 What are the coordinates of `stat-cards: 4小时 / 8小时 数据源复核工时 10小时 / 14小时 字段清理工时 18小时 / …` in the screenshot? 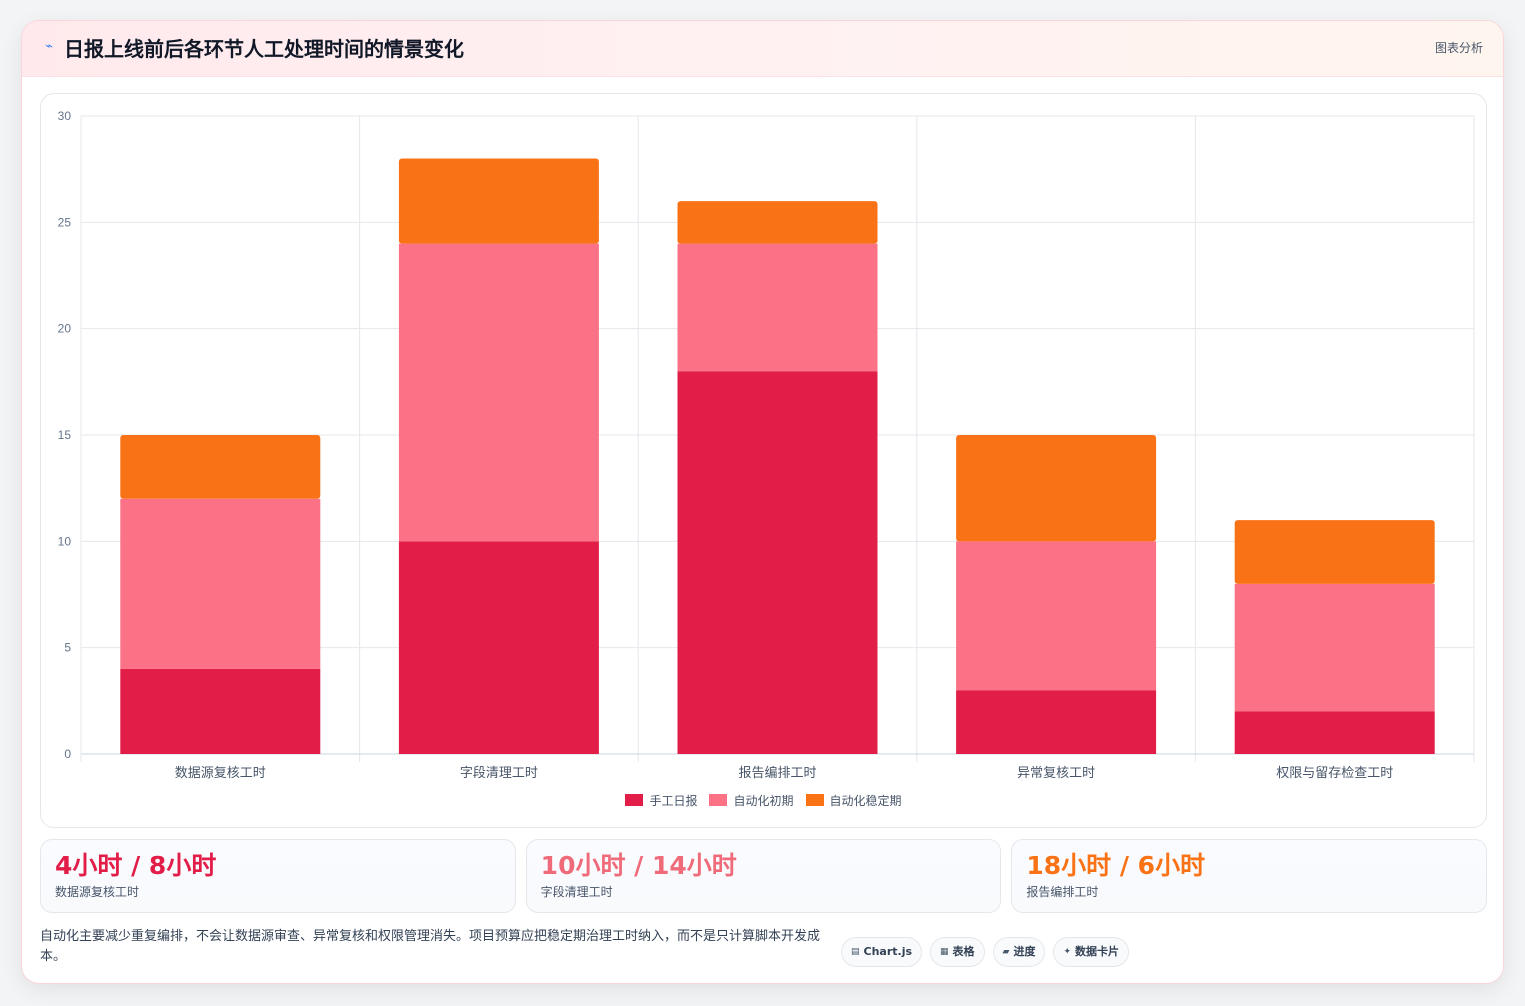 It's located at (764, 876).